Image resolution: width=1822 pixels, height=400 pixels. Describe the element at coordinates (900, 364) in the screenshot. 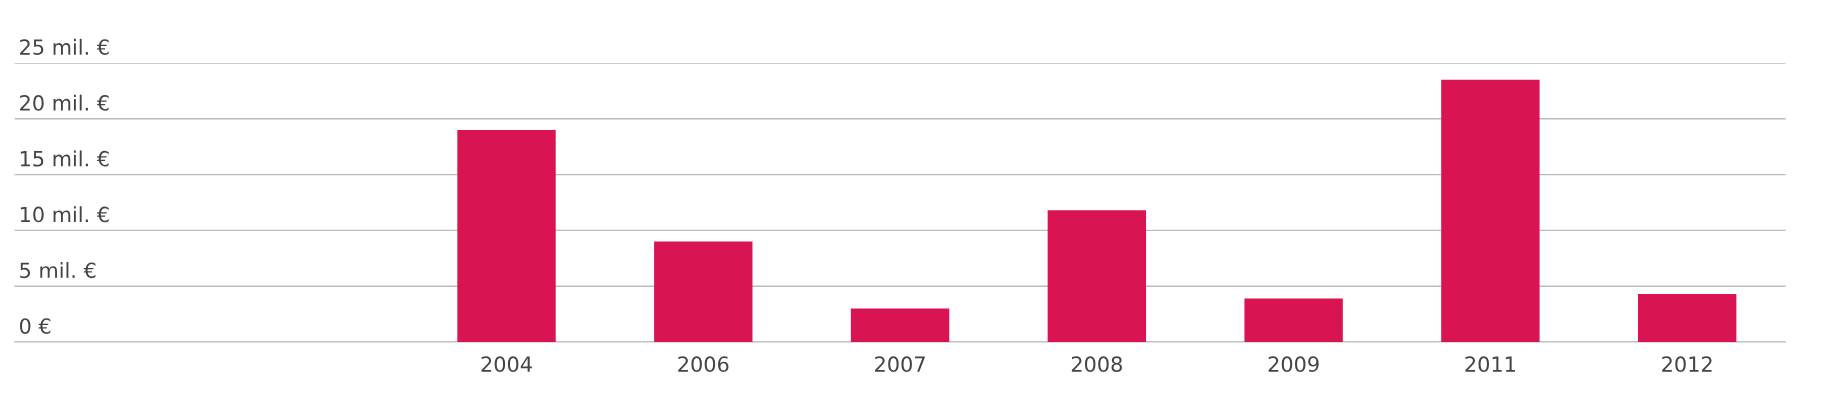

I see `x-tick-label: 2007` at that location.